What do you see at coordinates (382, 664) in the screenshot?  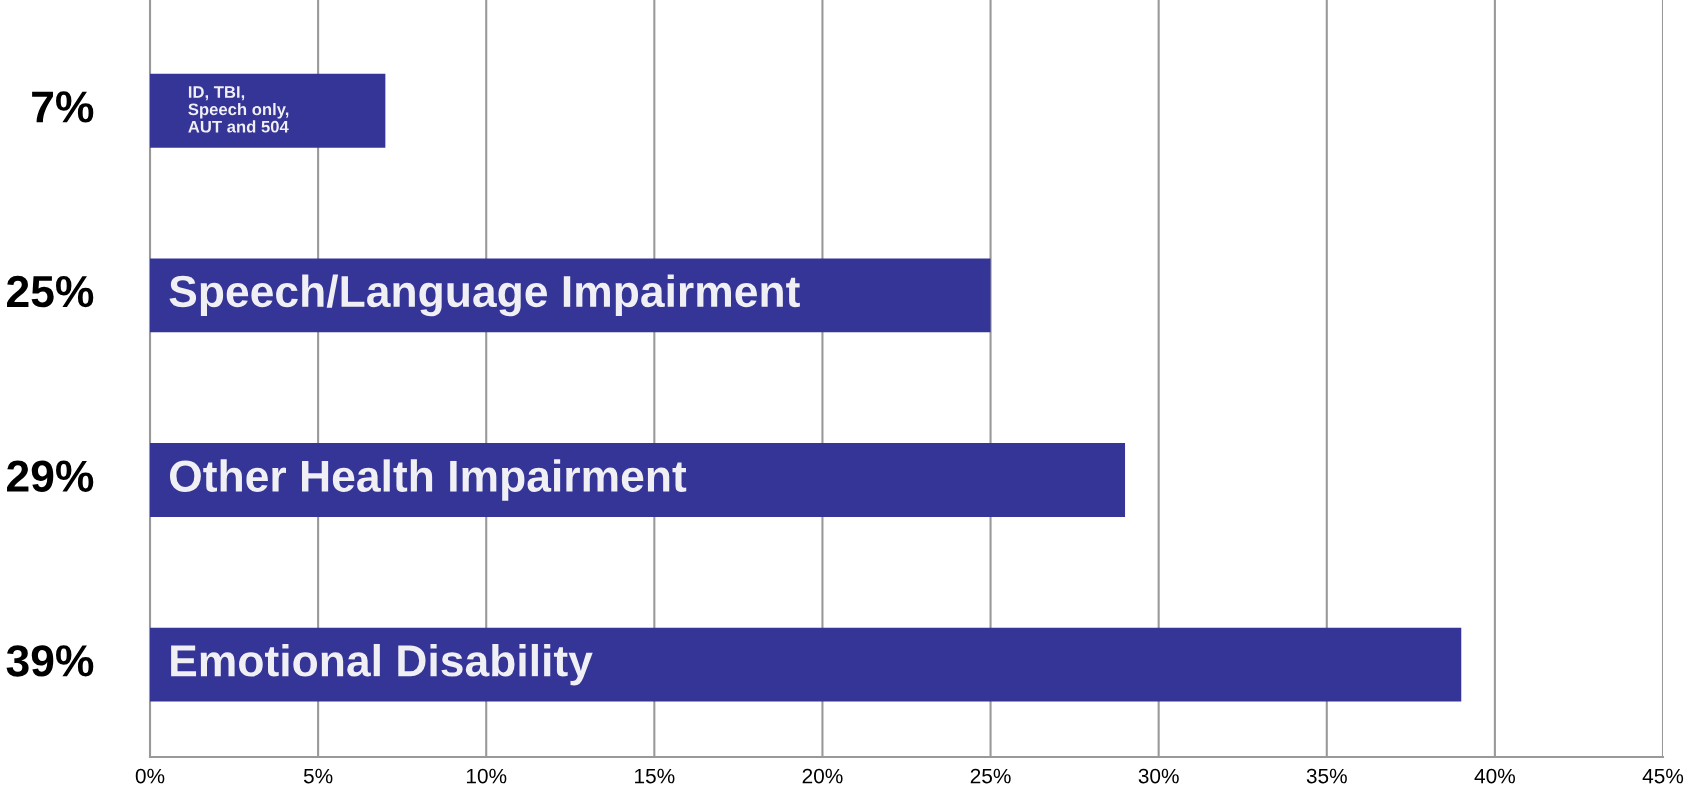 I see `y-tick-label: Emotional Disability` at bounding box center [382, 664].